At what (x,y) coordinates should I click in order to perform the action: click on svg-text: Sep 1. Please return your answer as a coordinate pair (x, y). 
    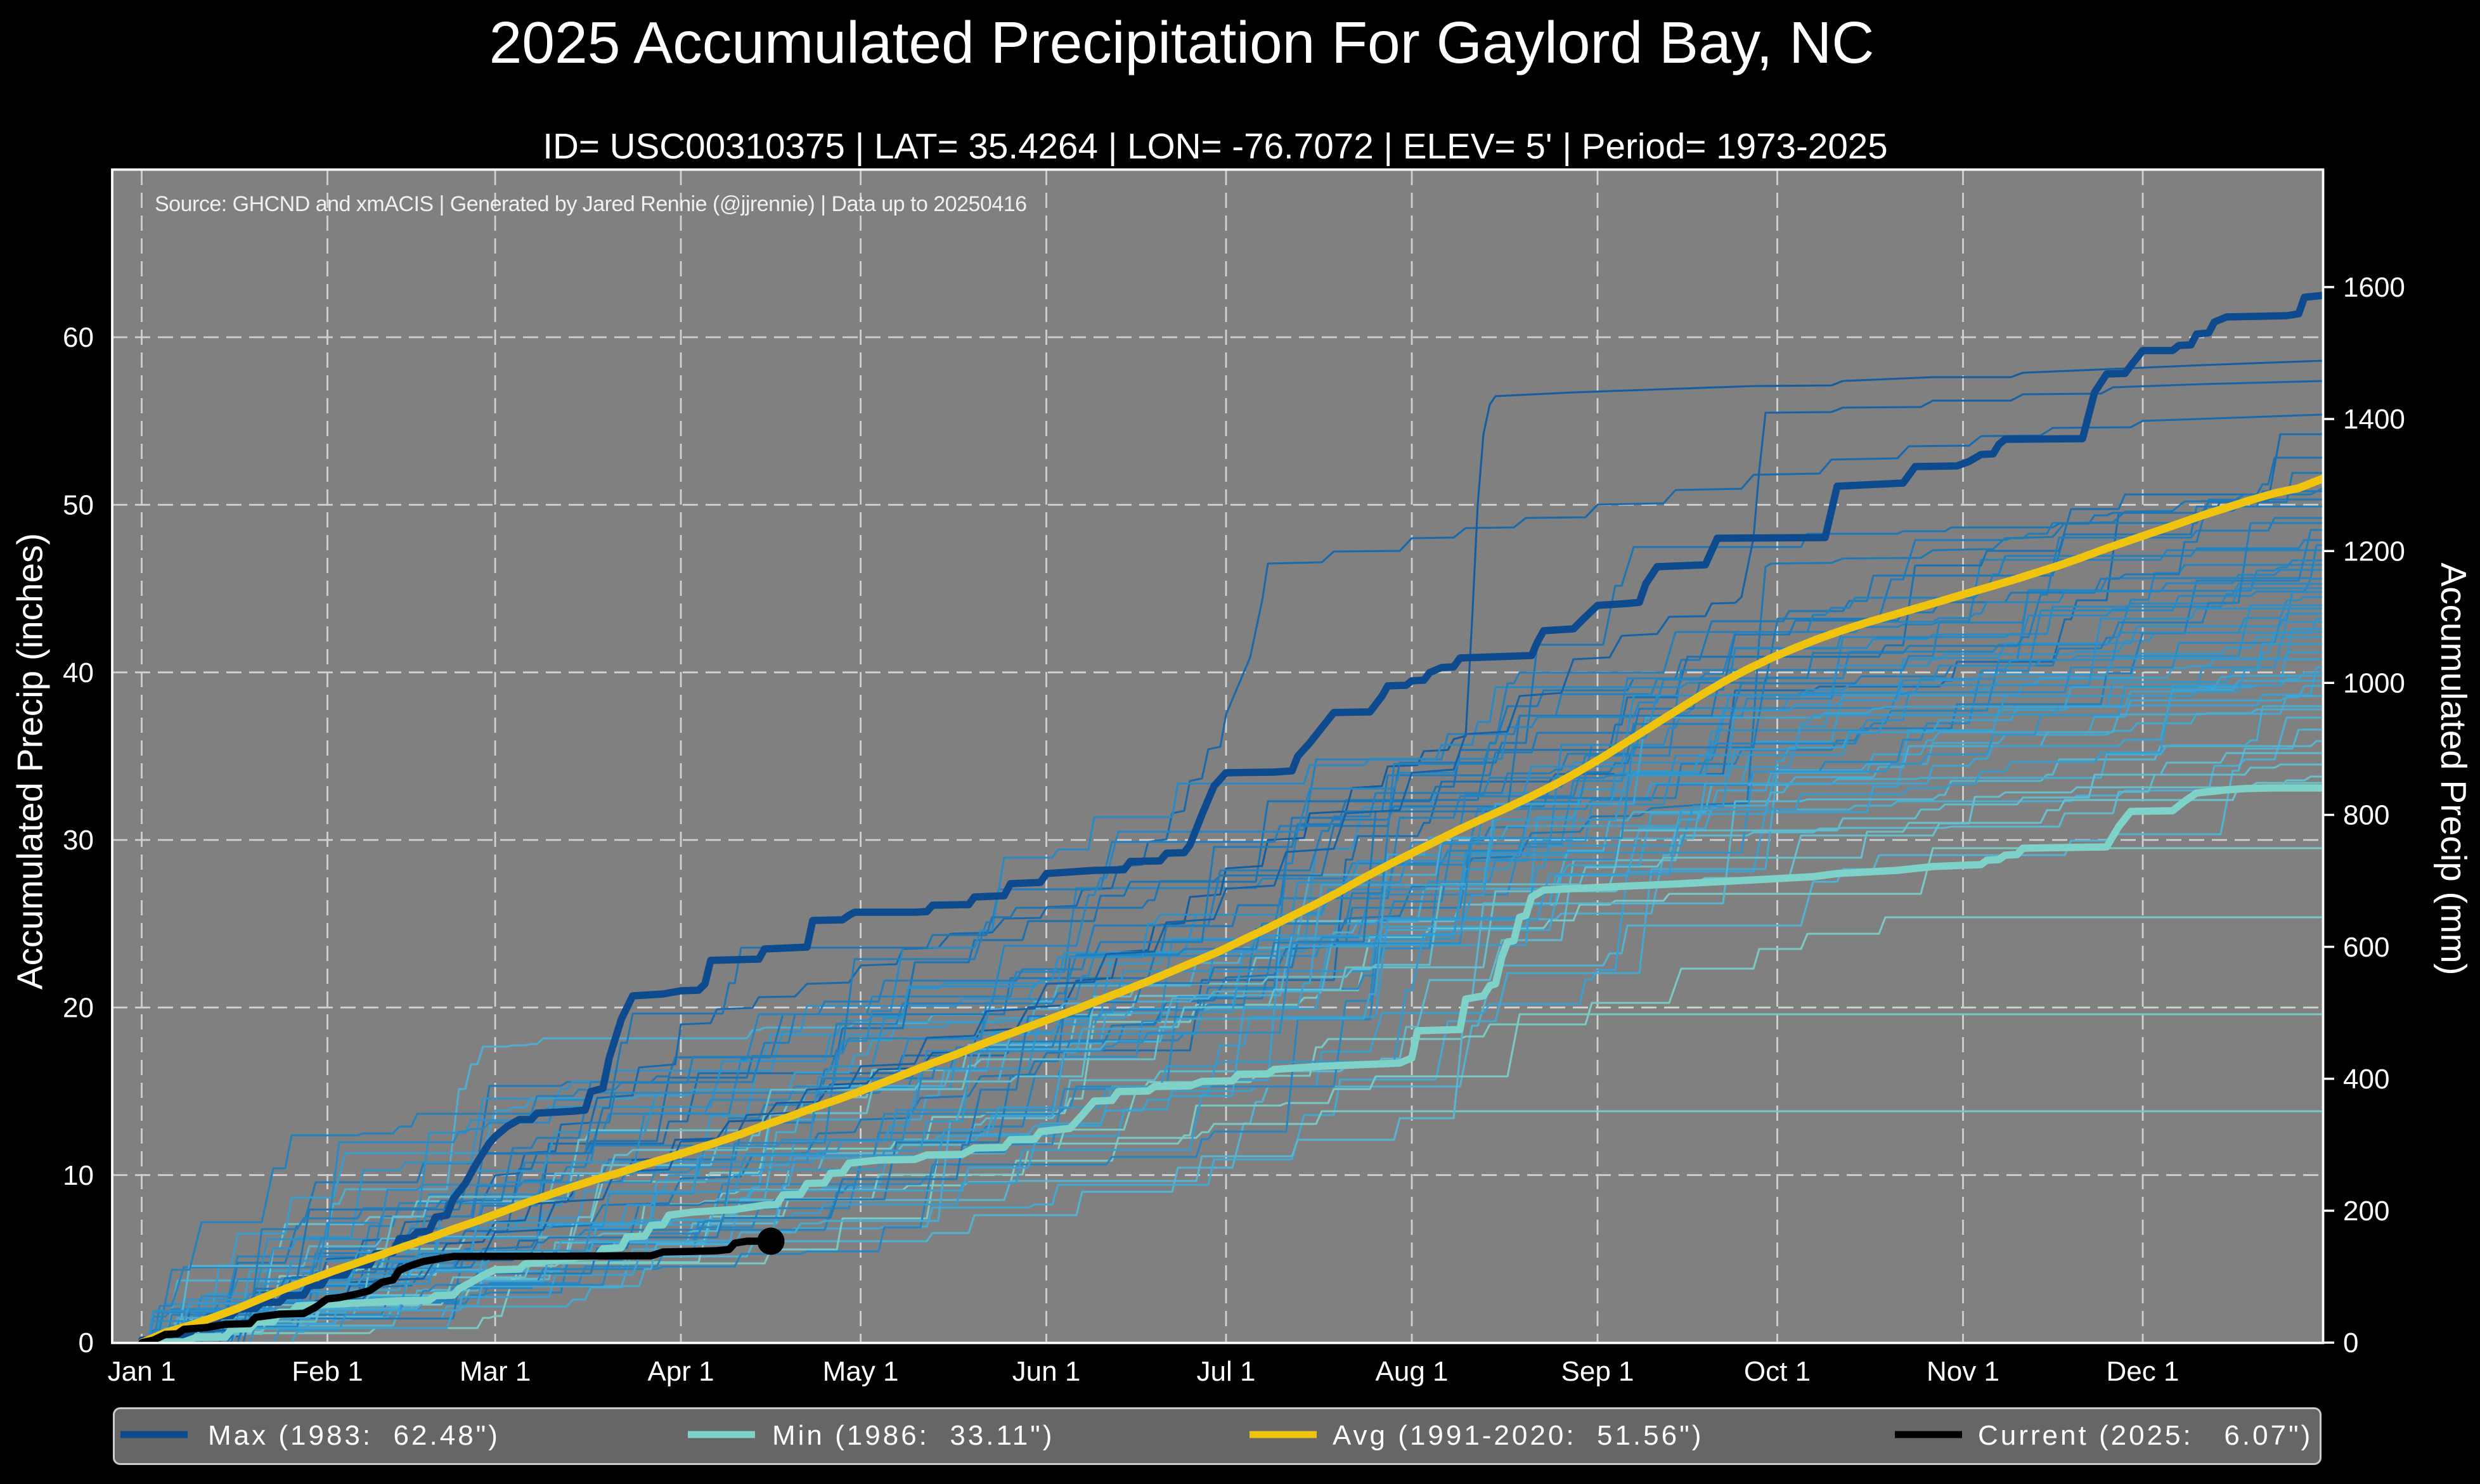
    Looking at the image, I should click on (1597, 1371).